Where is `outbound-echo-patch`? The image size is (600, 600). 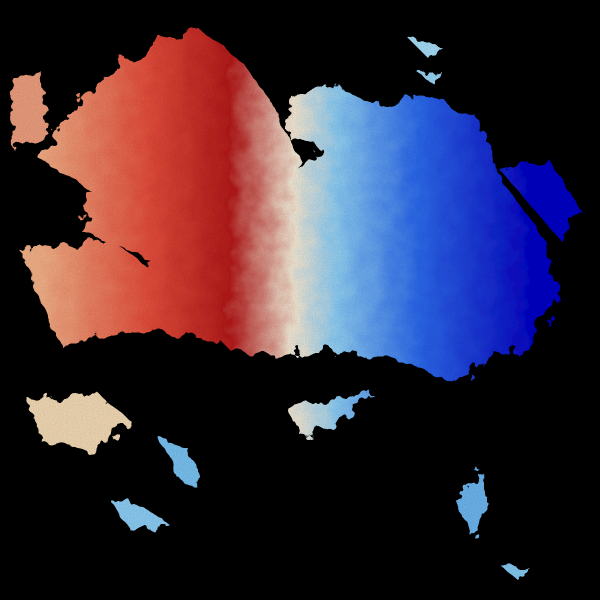 outbound-echo-patch is located at coordinates (31, 110).